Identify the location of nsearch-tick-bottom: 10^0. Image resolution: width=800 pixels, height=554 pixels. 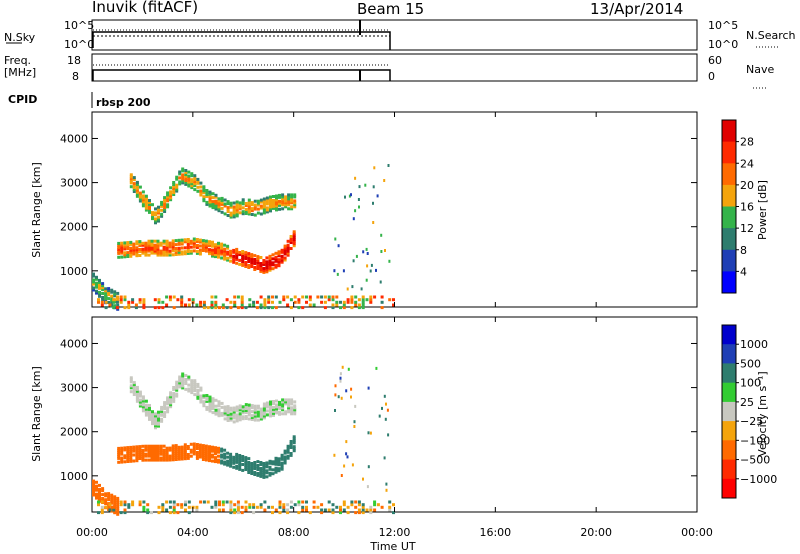
(723, 44).